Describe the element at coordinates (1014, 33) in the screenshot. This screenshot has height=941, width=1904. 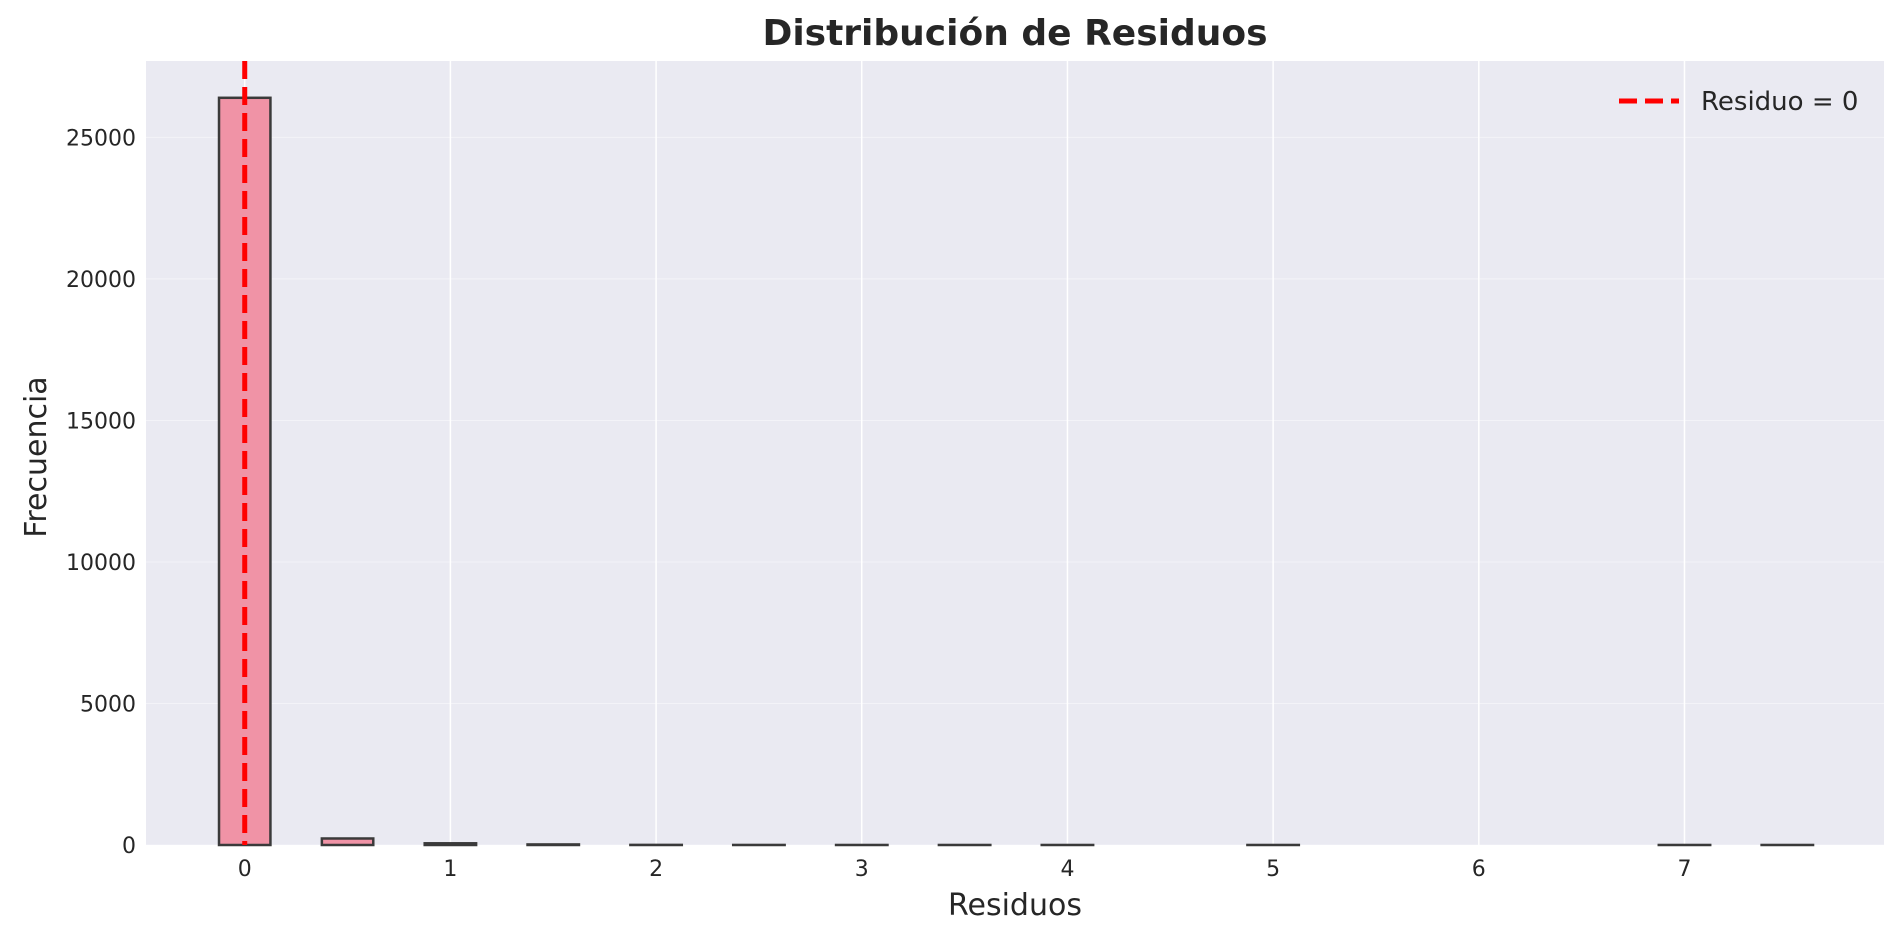
I see `chart-title: Distribución de Residuos` at that location.